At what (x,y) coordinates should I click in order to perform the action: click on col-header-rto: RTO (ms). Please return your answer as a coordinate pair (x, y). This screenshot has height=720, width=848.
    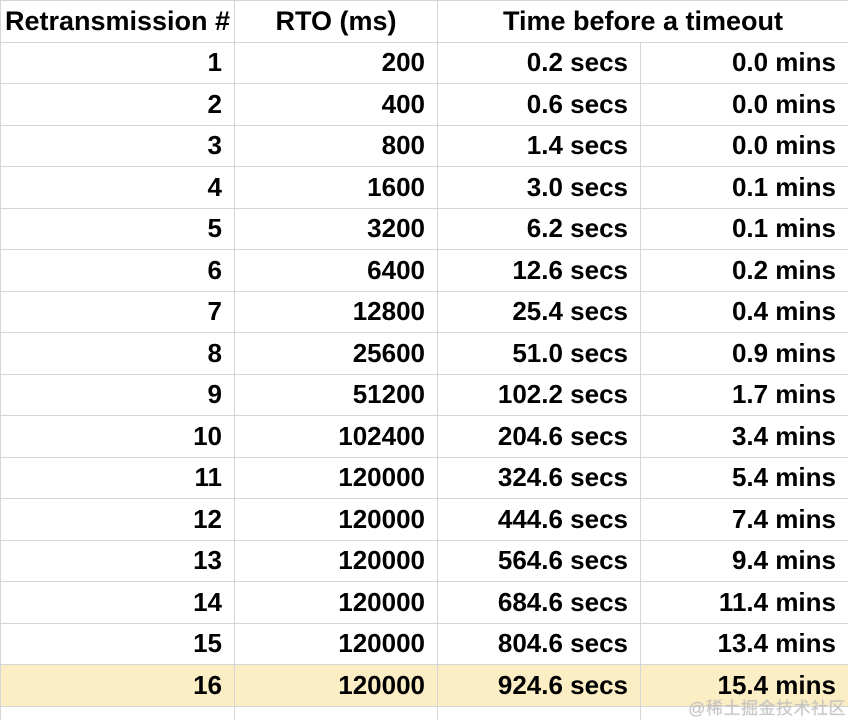
    Looking at the image, I should click on (336, 21).